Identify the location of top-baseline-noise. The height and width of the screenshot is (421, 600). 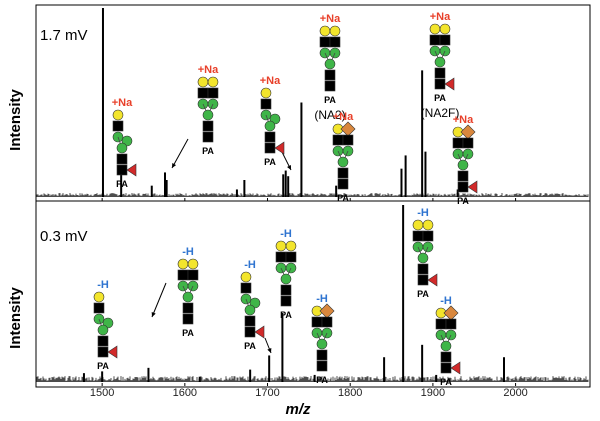
(312, 195).